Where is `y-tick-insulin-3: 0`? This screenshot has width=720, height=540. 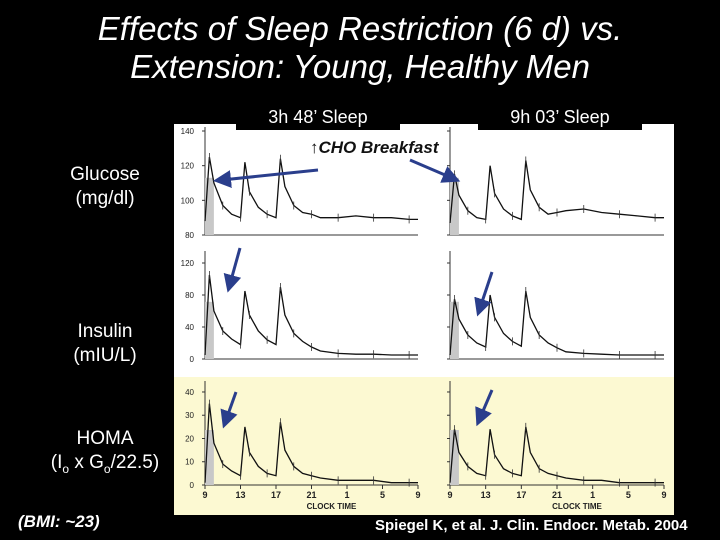
y-tick-insulin-3: 0 is located at coordinates (192, 359).